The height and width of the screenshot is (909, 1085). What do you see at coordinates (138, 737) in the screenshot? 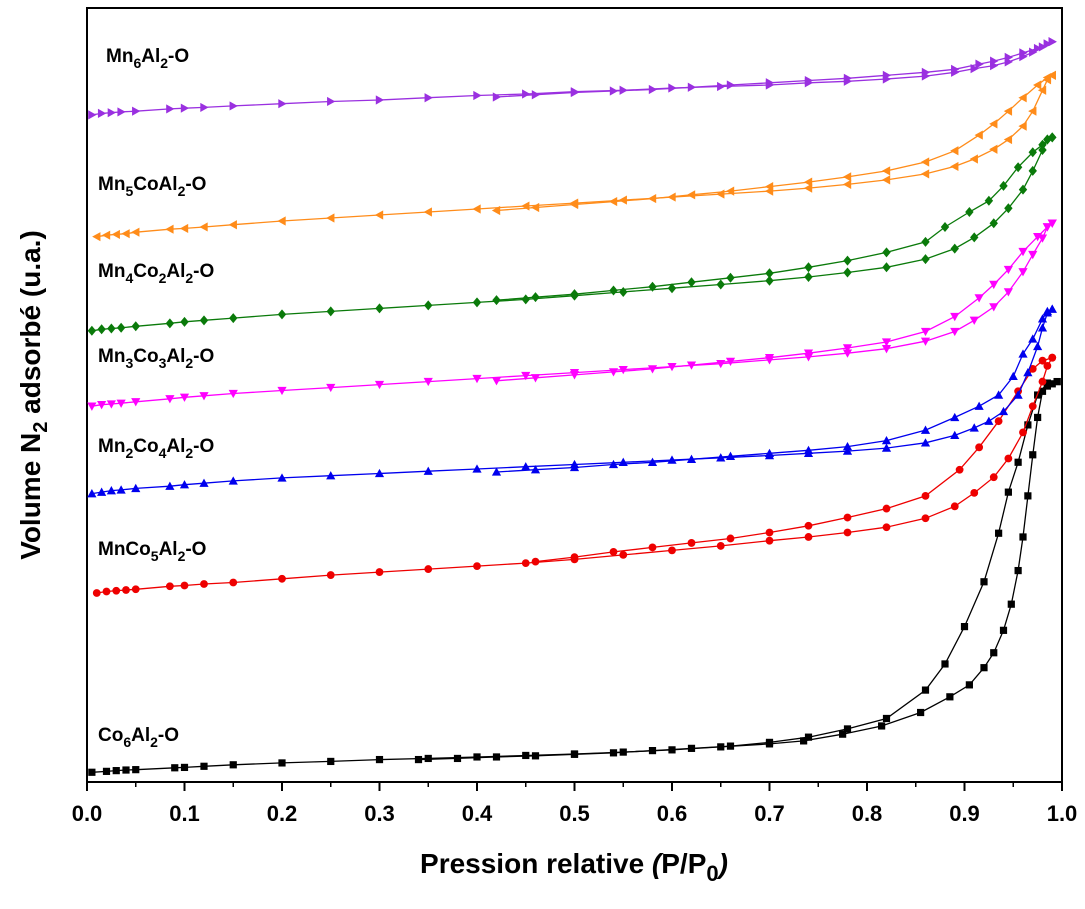
I see `series-label-co6: Co6Al2-O` at bounding box center [138, 737].